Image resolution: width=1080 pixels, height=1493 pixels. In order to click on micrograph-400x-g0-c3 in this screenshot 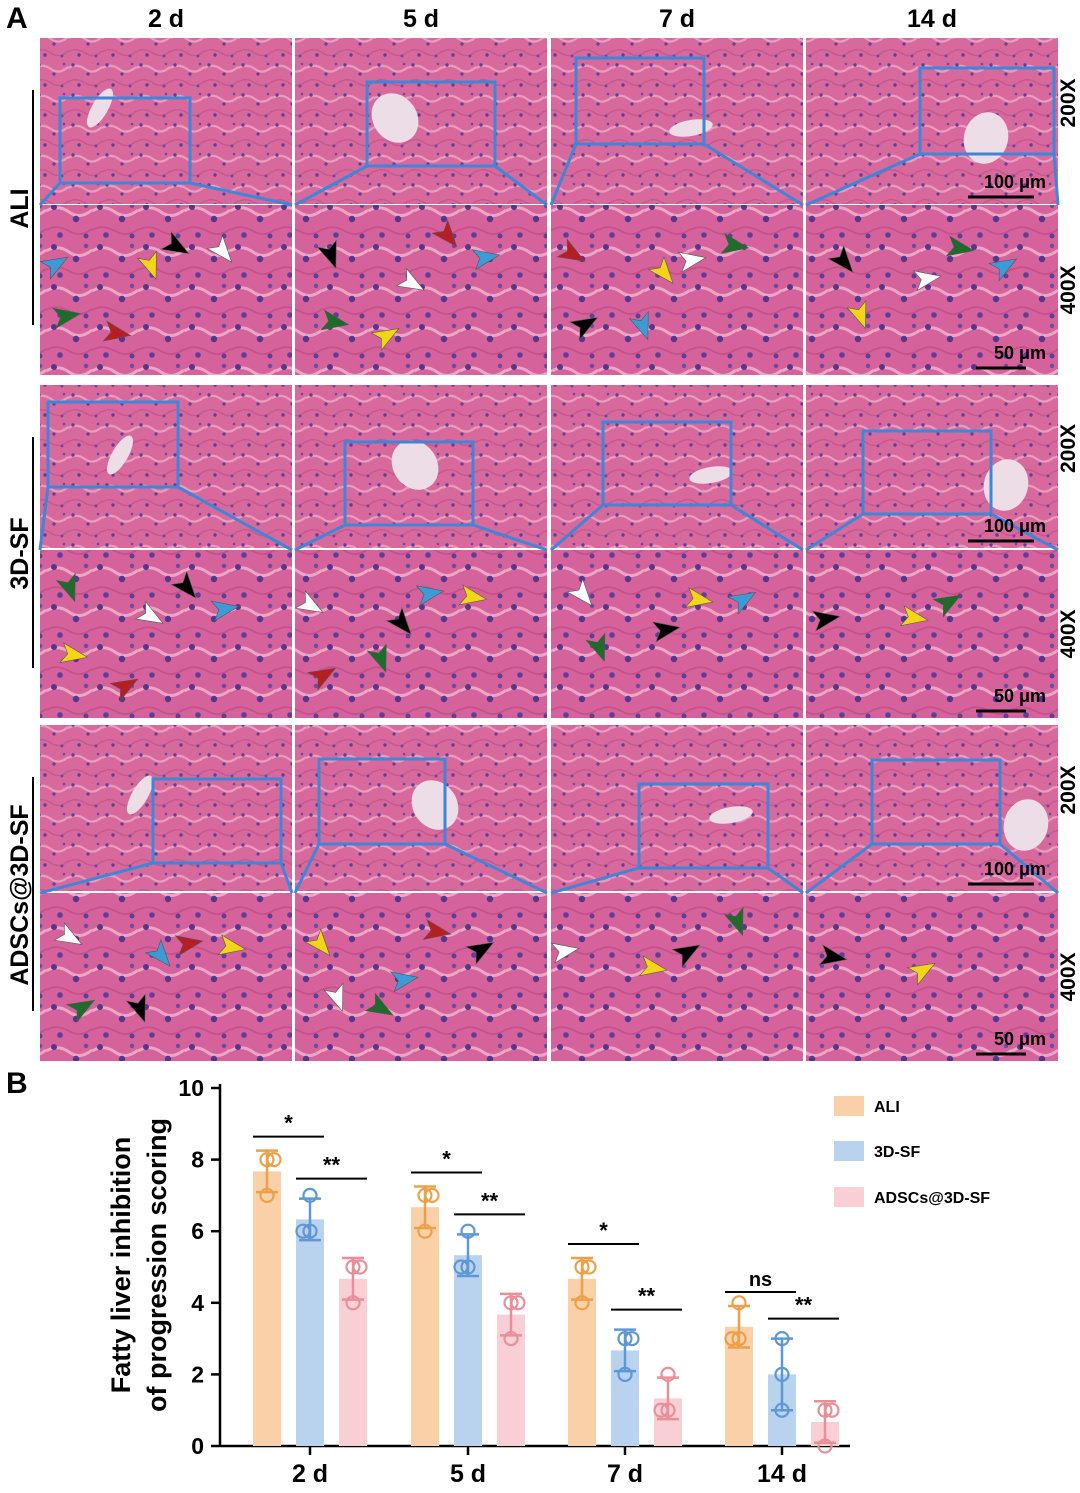, I will do `click(932, 290)`.